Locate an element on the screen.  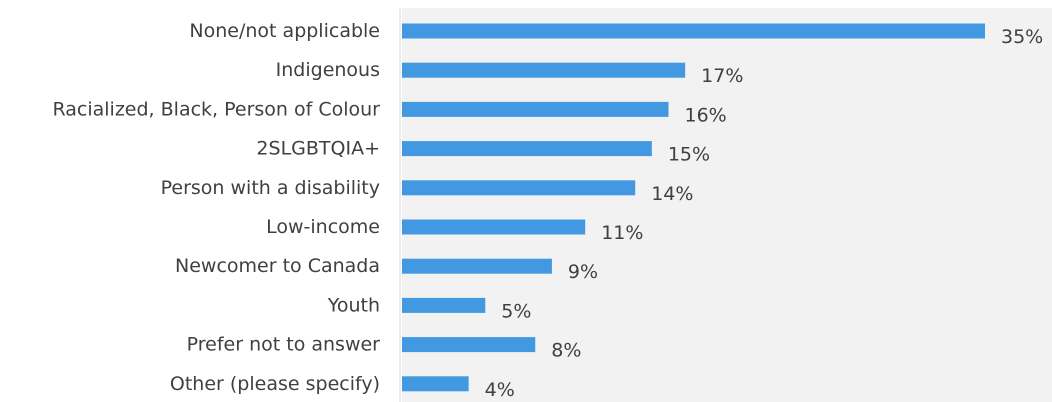
category-label: Racialized, Black, Person of Colour is located at coordinates (216, 109).